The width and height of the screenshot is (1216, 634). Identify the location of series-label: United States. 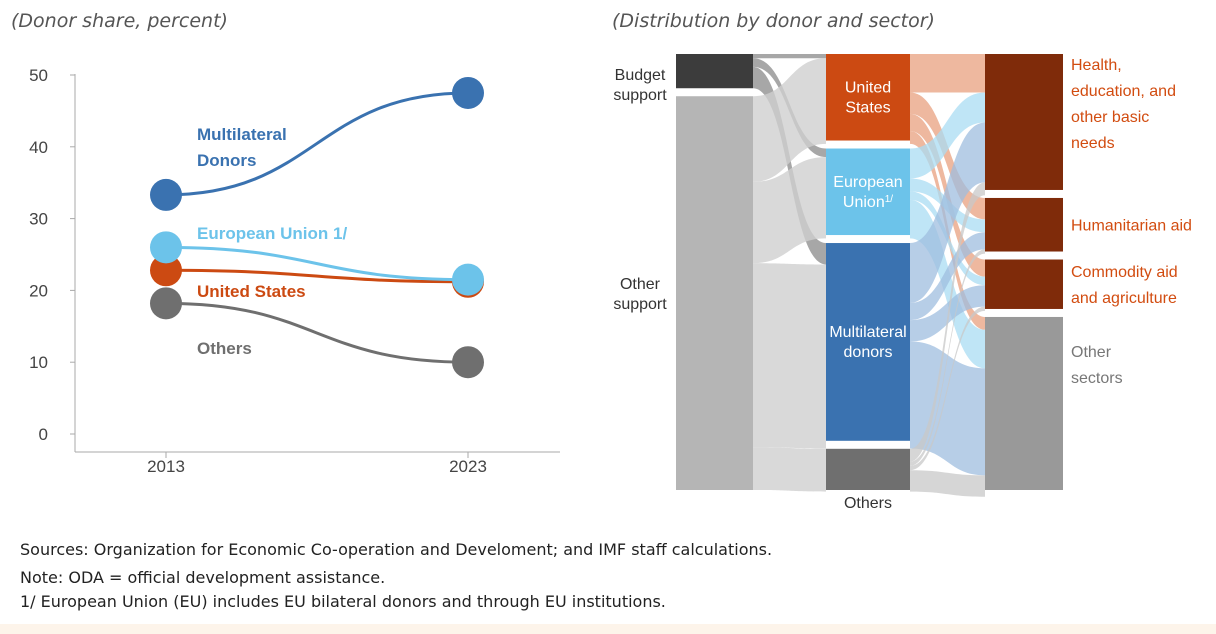
(251, 291).